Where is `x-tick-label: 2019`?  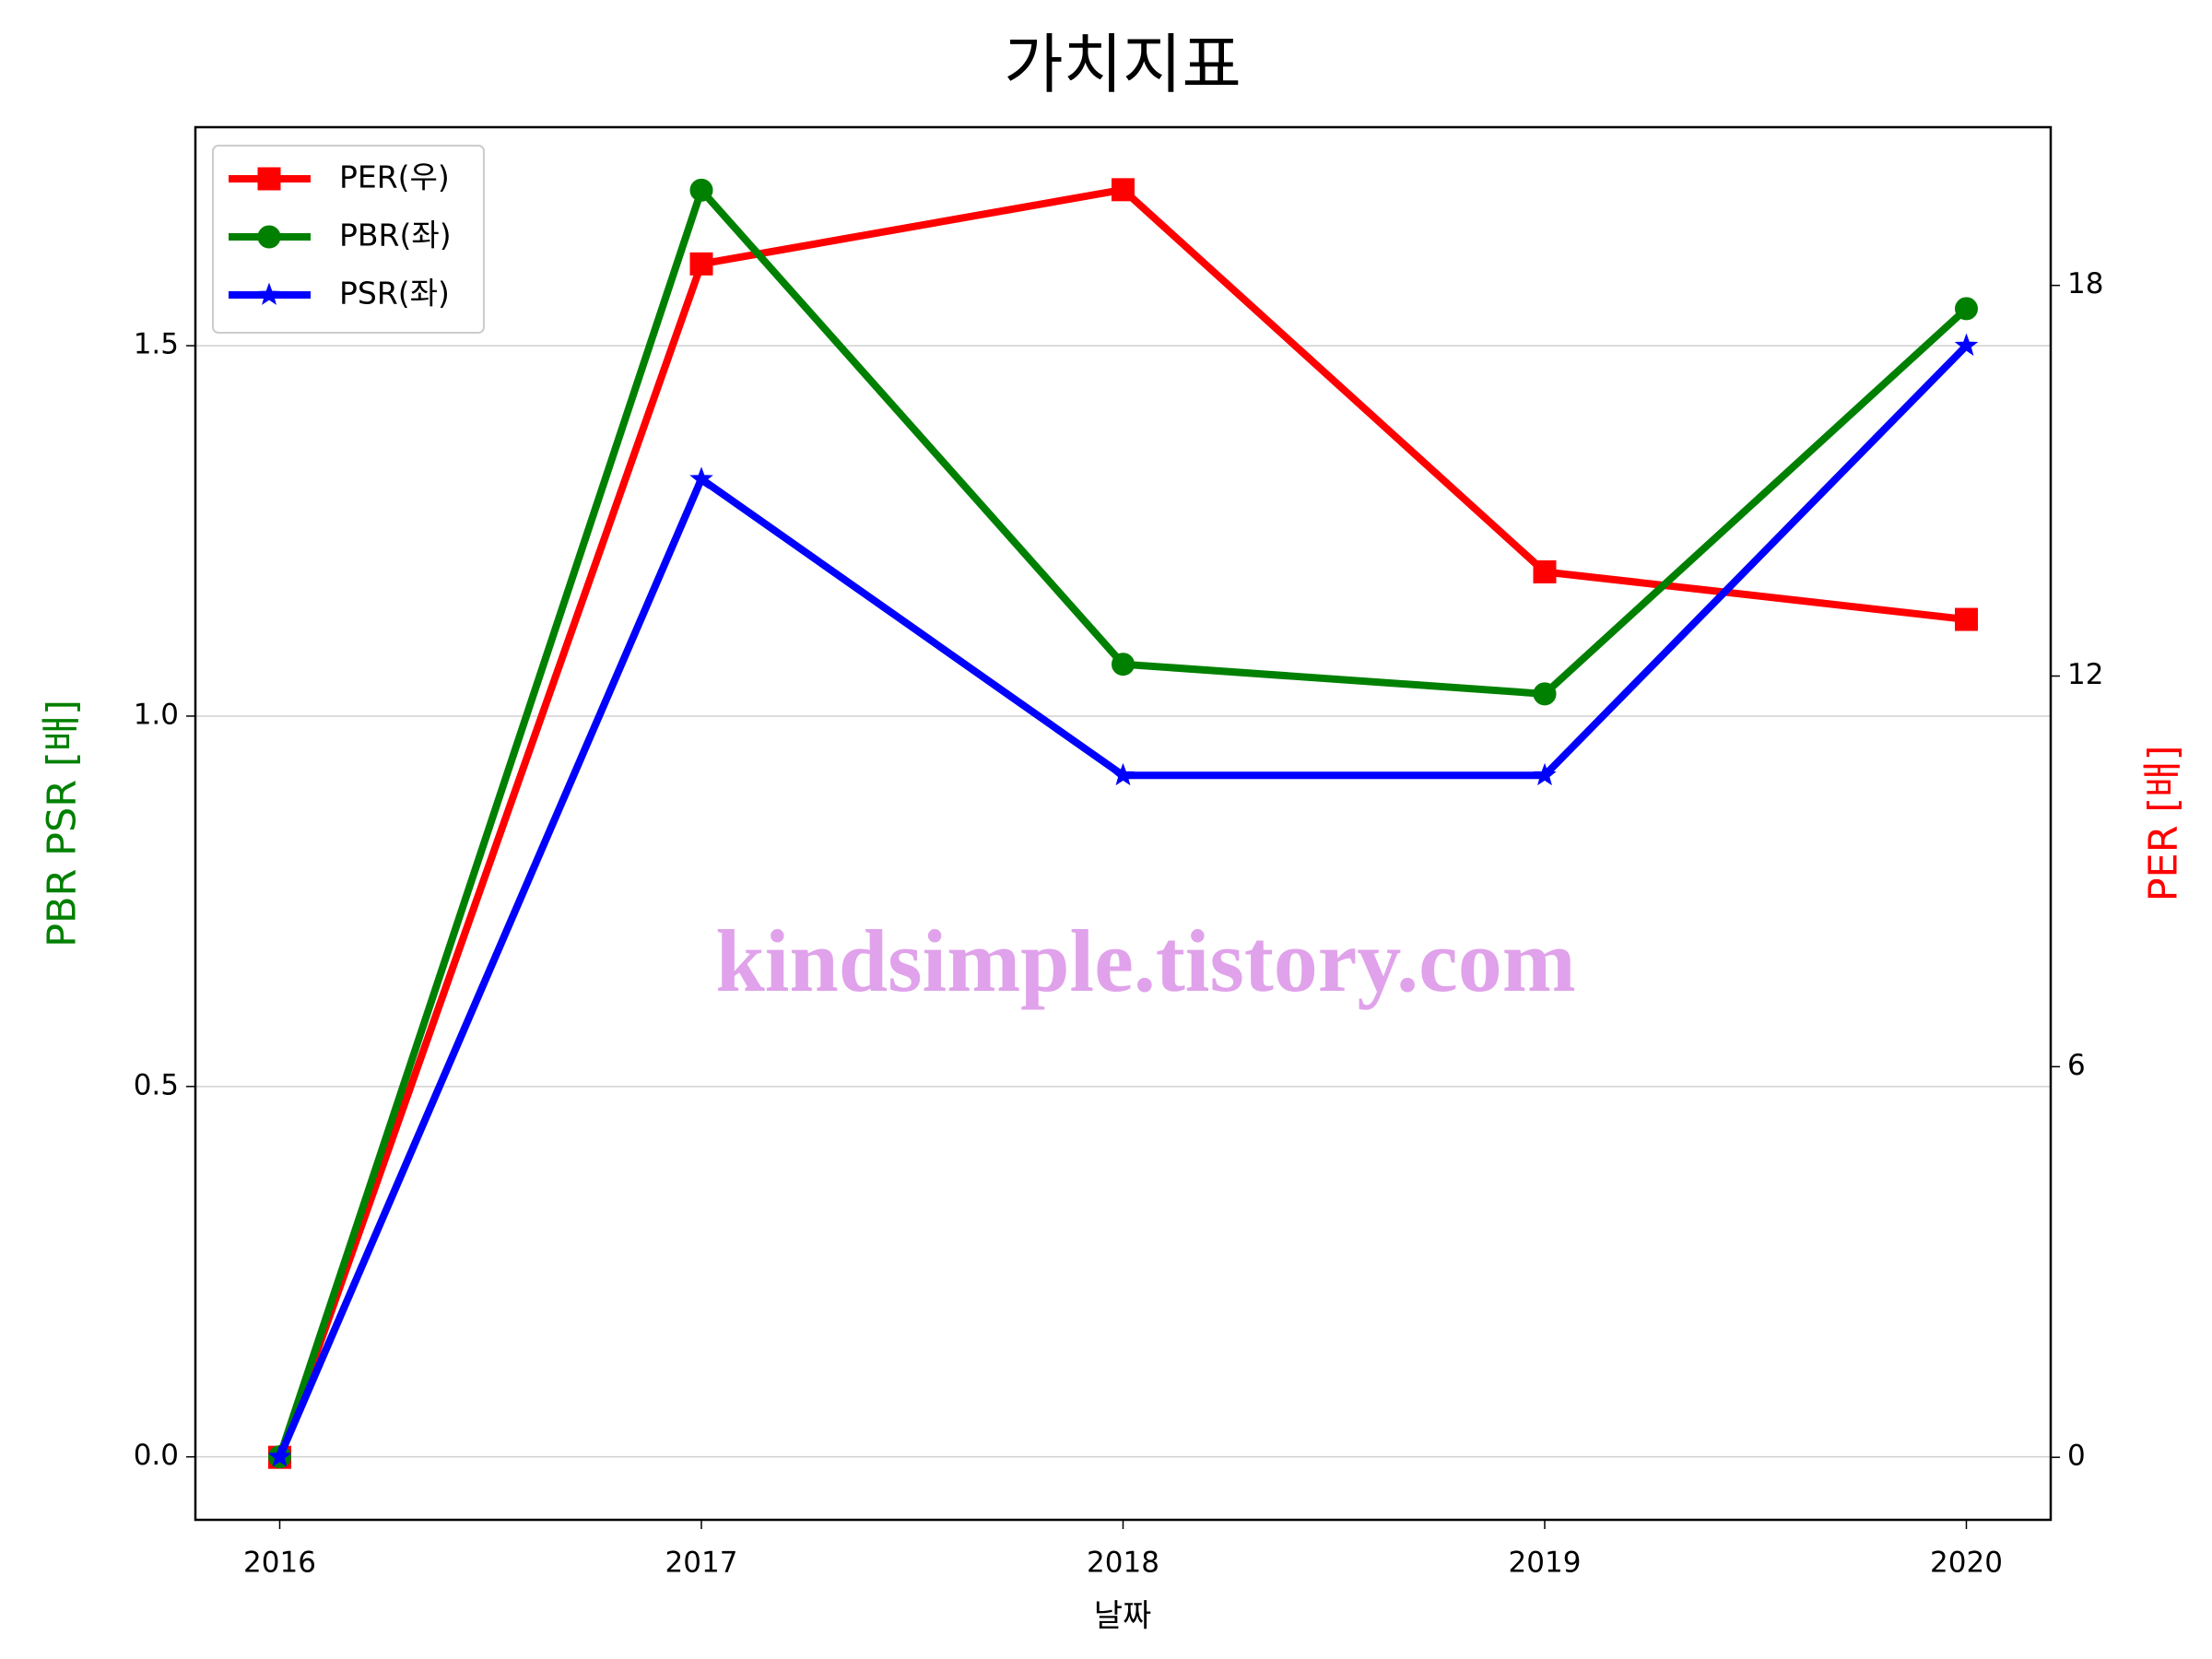
x-tick-label: 2019 is located at coordinates (1545, 1563).